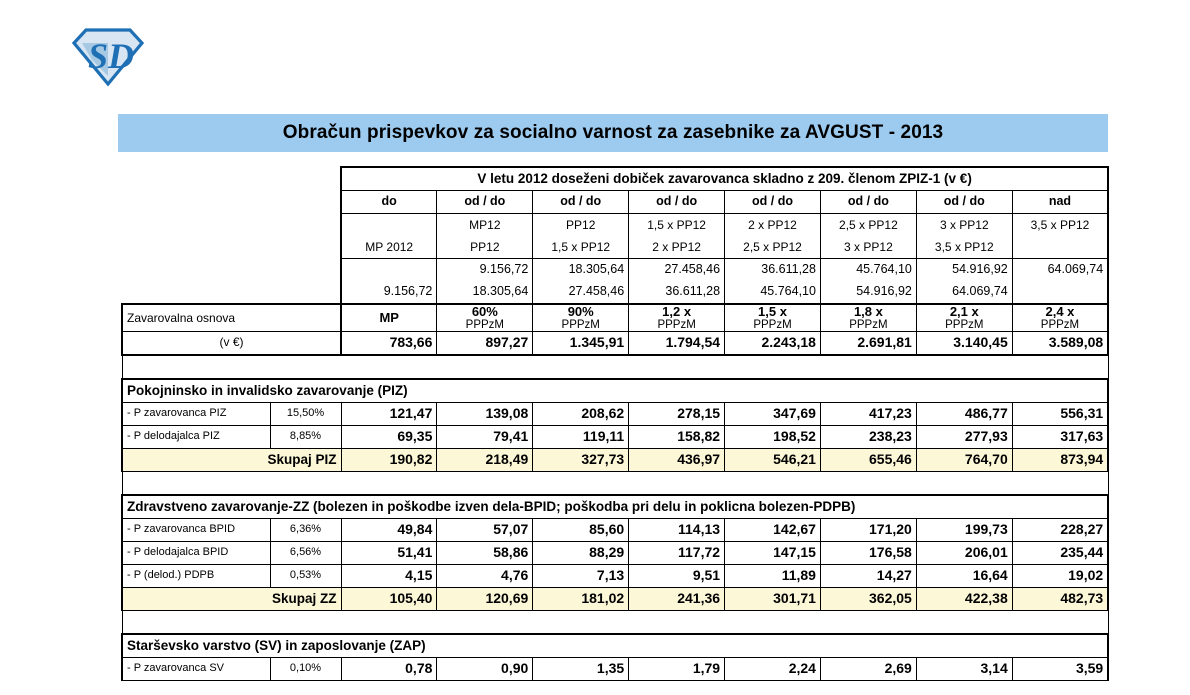 This screenshot has width=1190, height=695. Describe the element at coordinates (389, 247) in the screenshot. I see `mult-lower-0: MP 2012` at that location.